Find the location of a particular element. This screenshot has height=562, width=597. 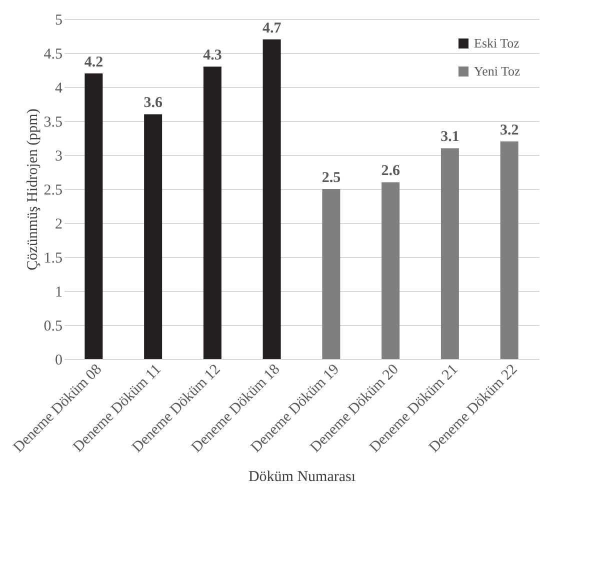

data-label: 3.6 is located at coordinates (153, 103).